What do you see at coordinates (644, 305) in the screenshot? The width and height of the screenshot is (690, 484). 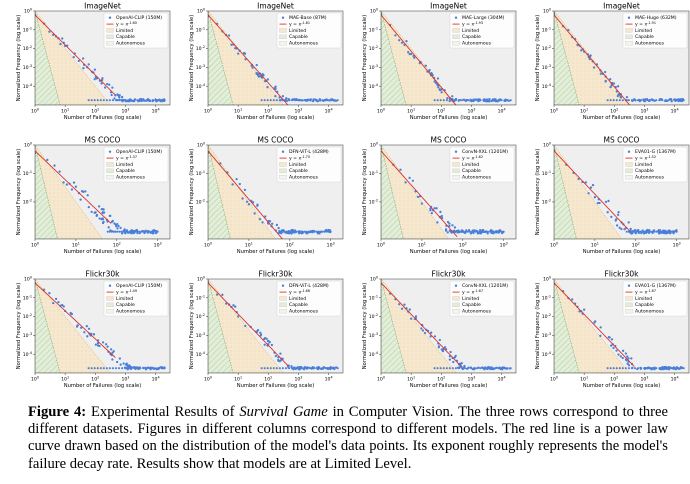 I see `legend-label: Capable` at bounding box center [644, 305].